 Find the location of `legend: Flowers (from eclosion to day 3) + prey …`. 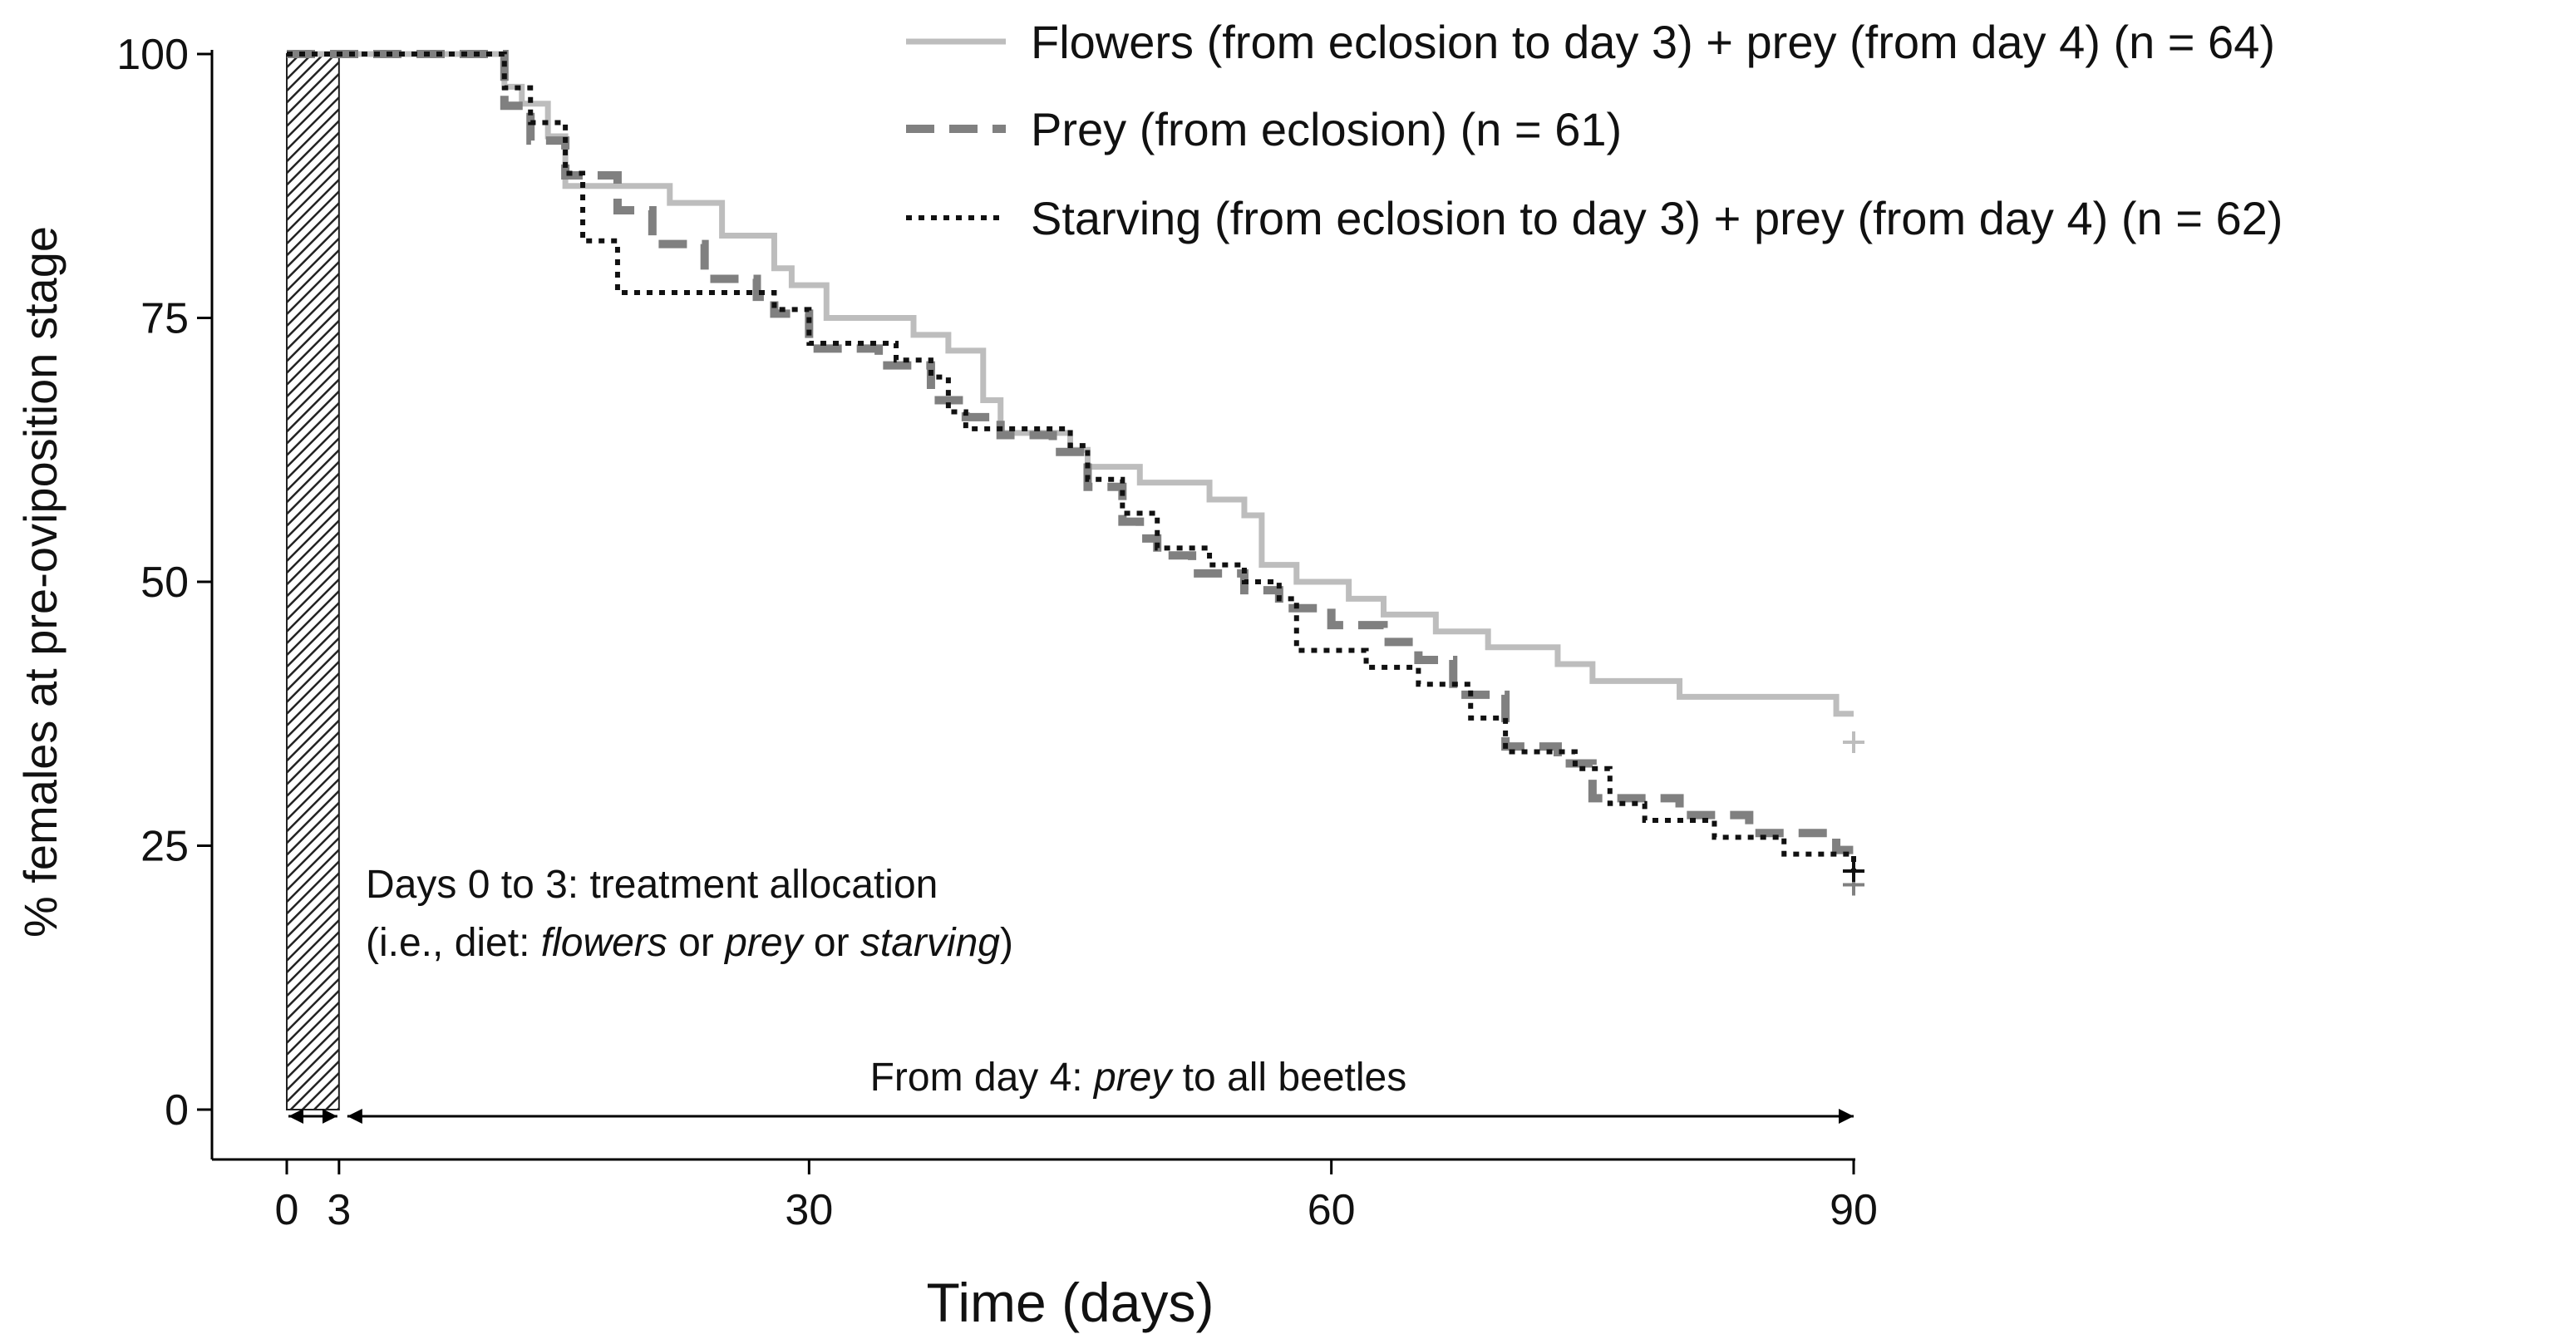

legend: Flowers (from eclosion to day 3) + prey … is located at coordinates (1594, 130).